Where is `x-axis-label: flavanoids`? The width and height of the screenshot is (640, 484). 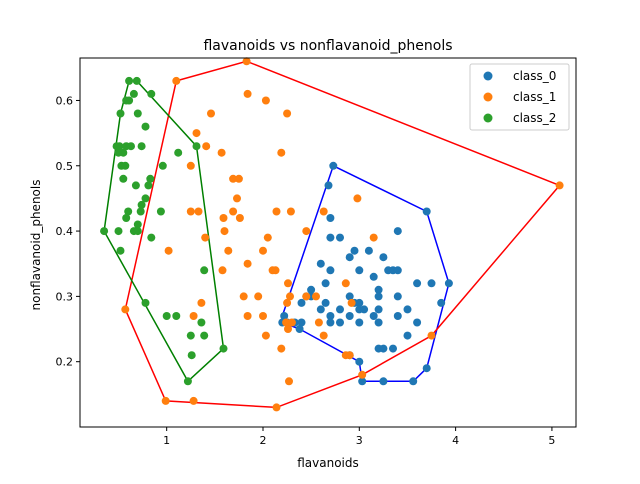
x-axis-label: flavanoids is located at coordinates (328, 463).